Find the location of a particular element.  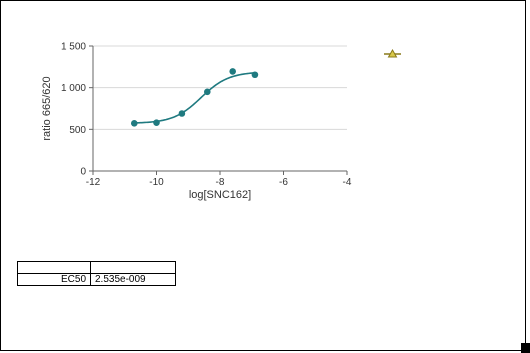

x-axis-ticks is located at coordinates (220, 173).